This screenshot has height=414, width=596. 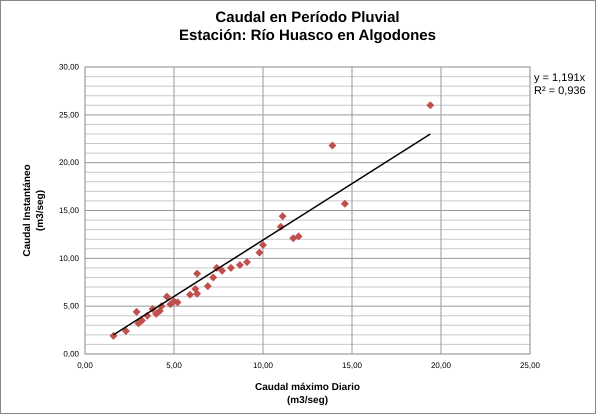 I want to click on x-axis-title: Caudal máximo Diario (m3/seg), so click(x=307, y=394).